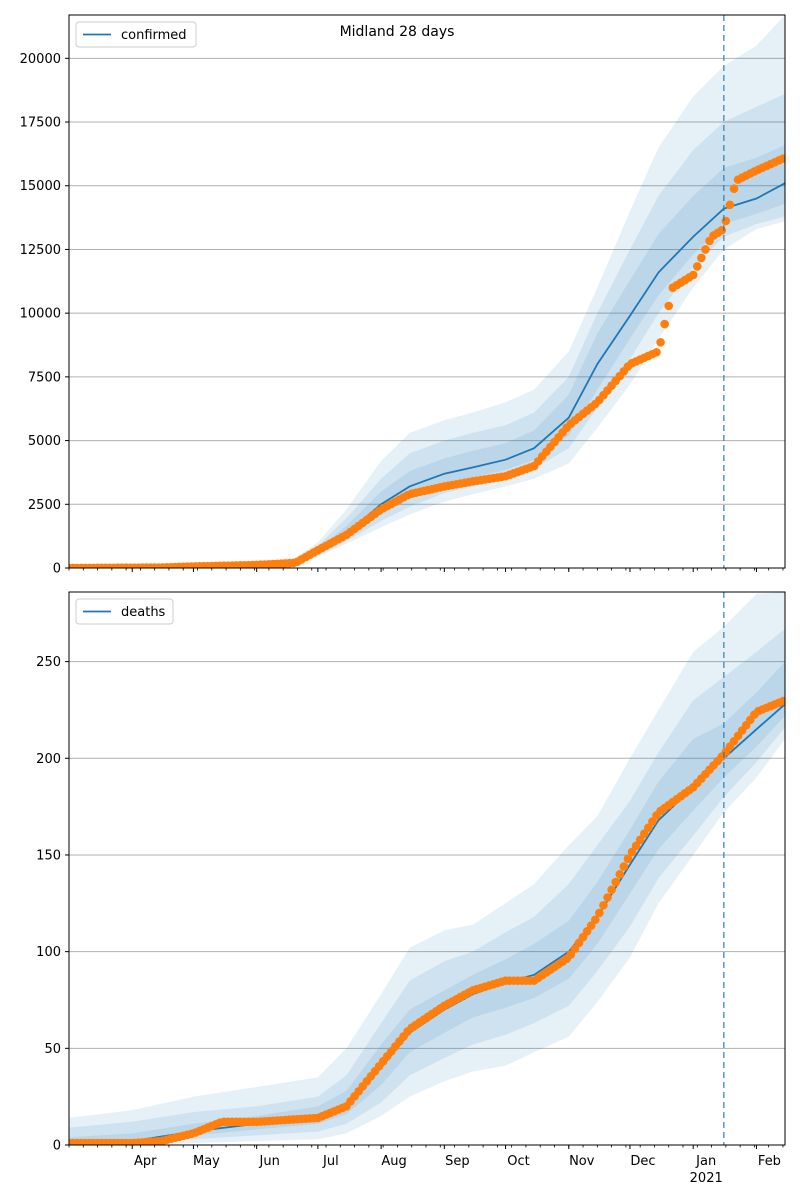 The height and width of the screenshot is (1204, 800). I want to click on x-tick-label: Jan, so click(705, 1161).